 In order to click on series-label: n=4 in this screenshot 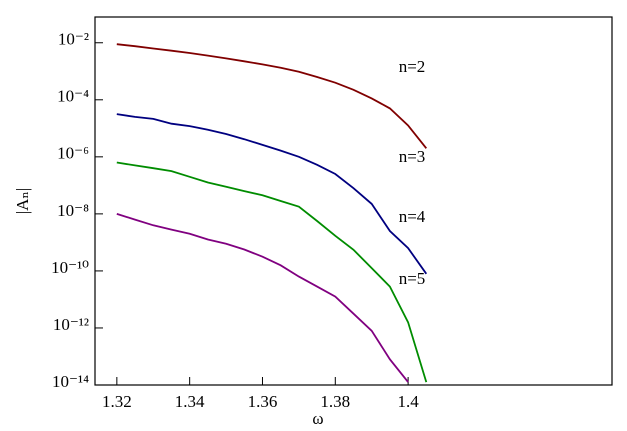, I will do `click(412, 216)`.